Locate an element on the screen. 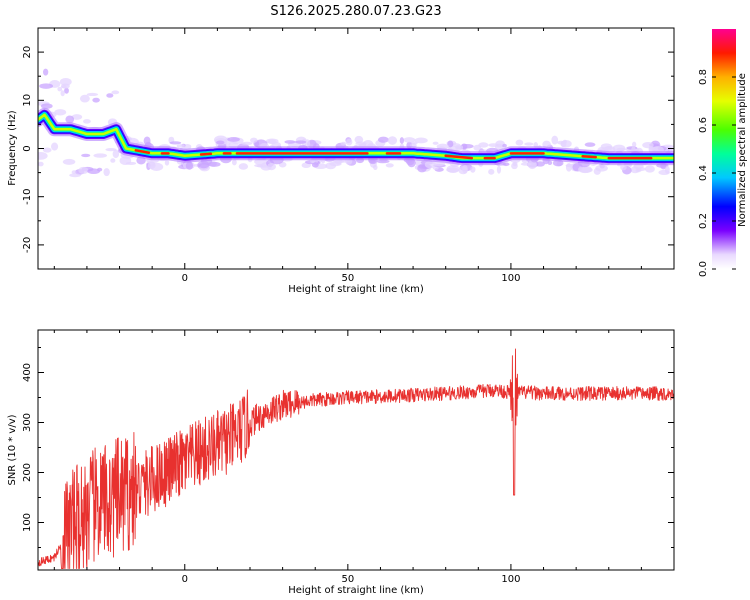 This screenshot has width=750, height=600. spectrogram-y-tick-label: -10 is located at coordinates (27, 197).